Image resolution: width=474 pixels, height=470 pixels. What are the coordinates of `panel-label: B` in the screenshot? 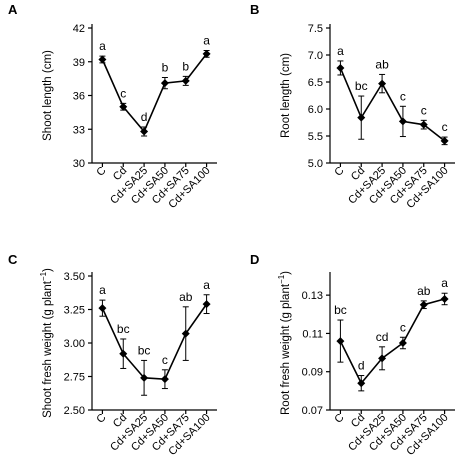 It's located at (254, 9).